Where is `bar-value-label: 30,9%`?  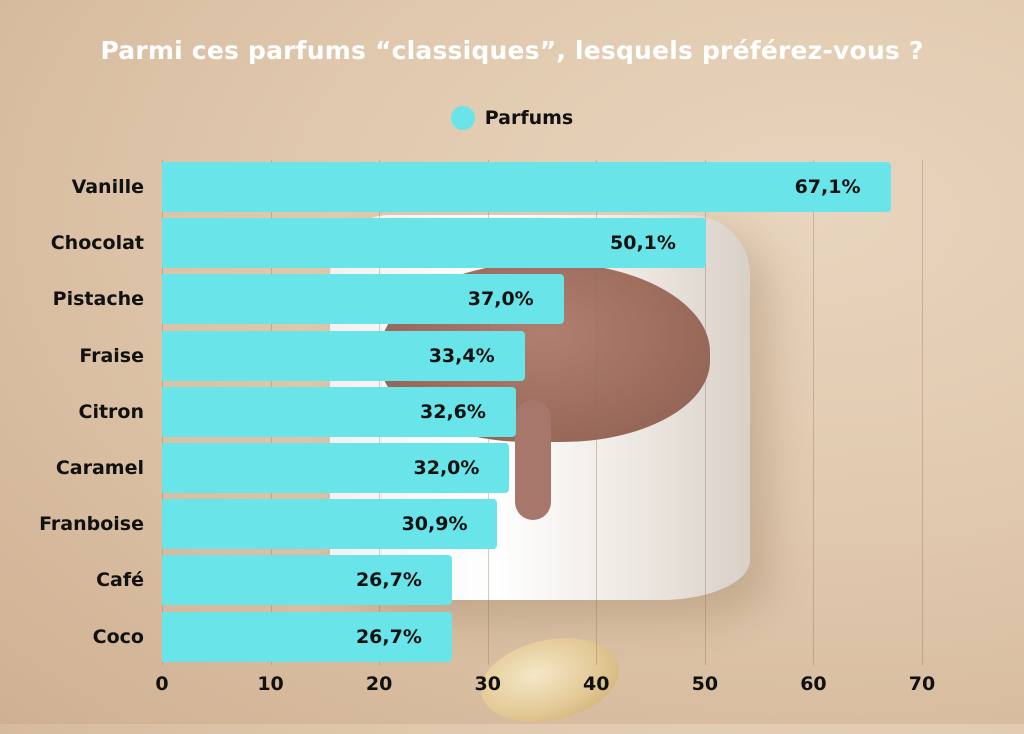
bar-value-label: 30,9% is located at coordinates (434, 524).